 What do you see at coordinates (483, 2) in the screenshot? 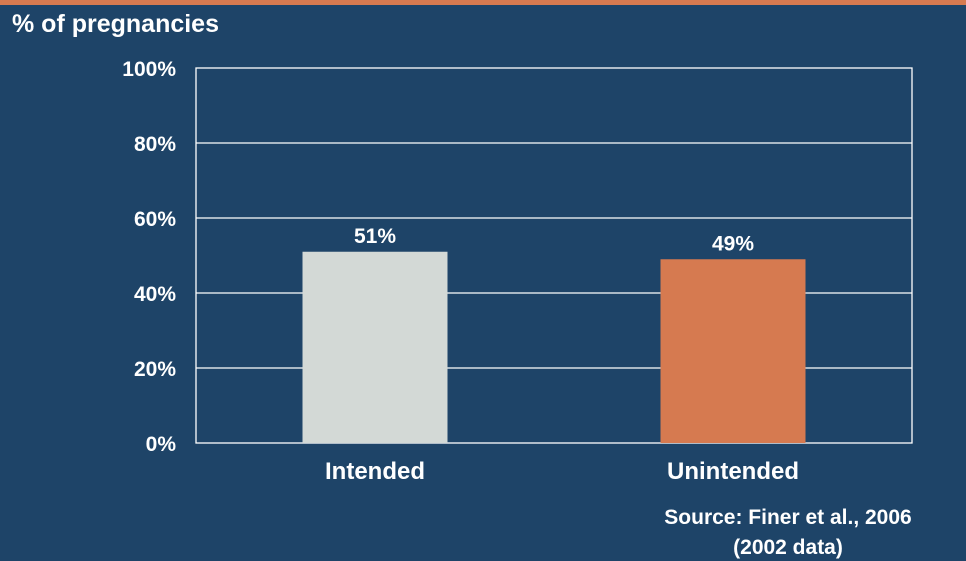
I see `accent-rule` at bounding box center [483, 2].